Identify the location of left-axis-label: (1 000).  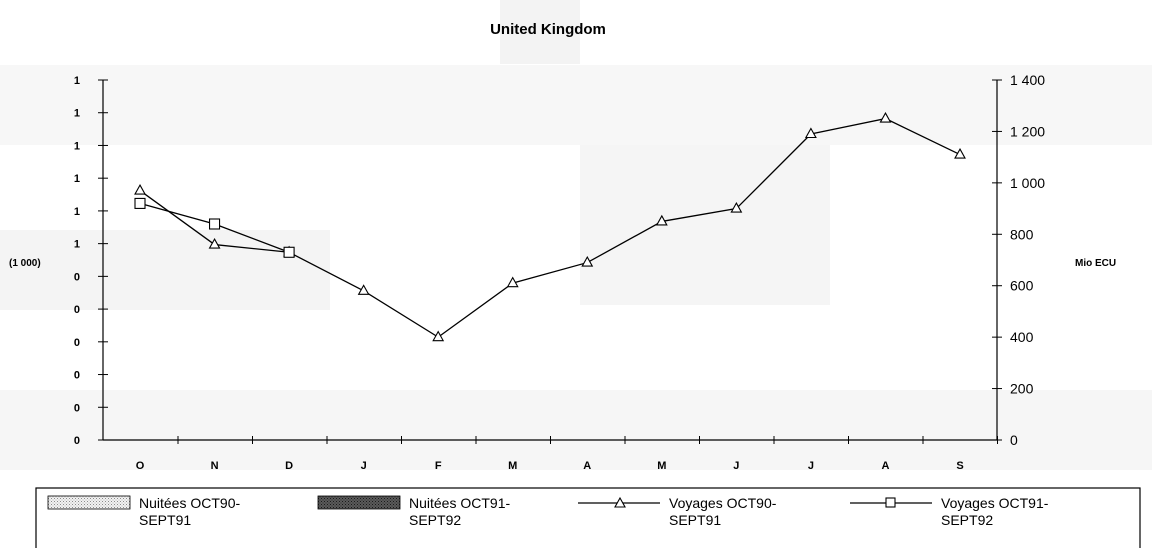
(25, 263).